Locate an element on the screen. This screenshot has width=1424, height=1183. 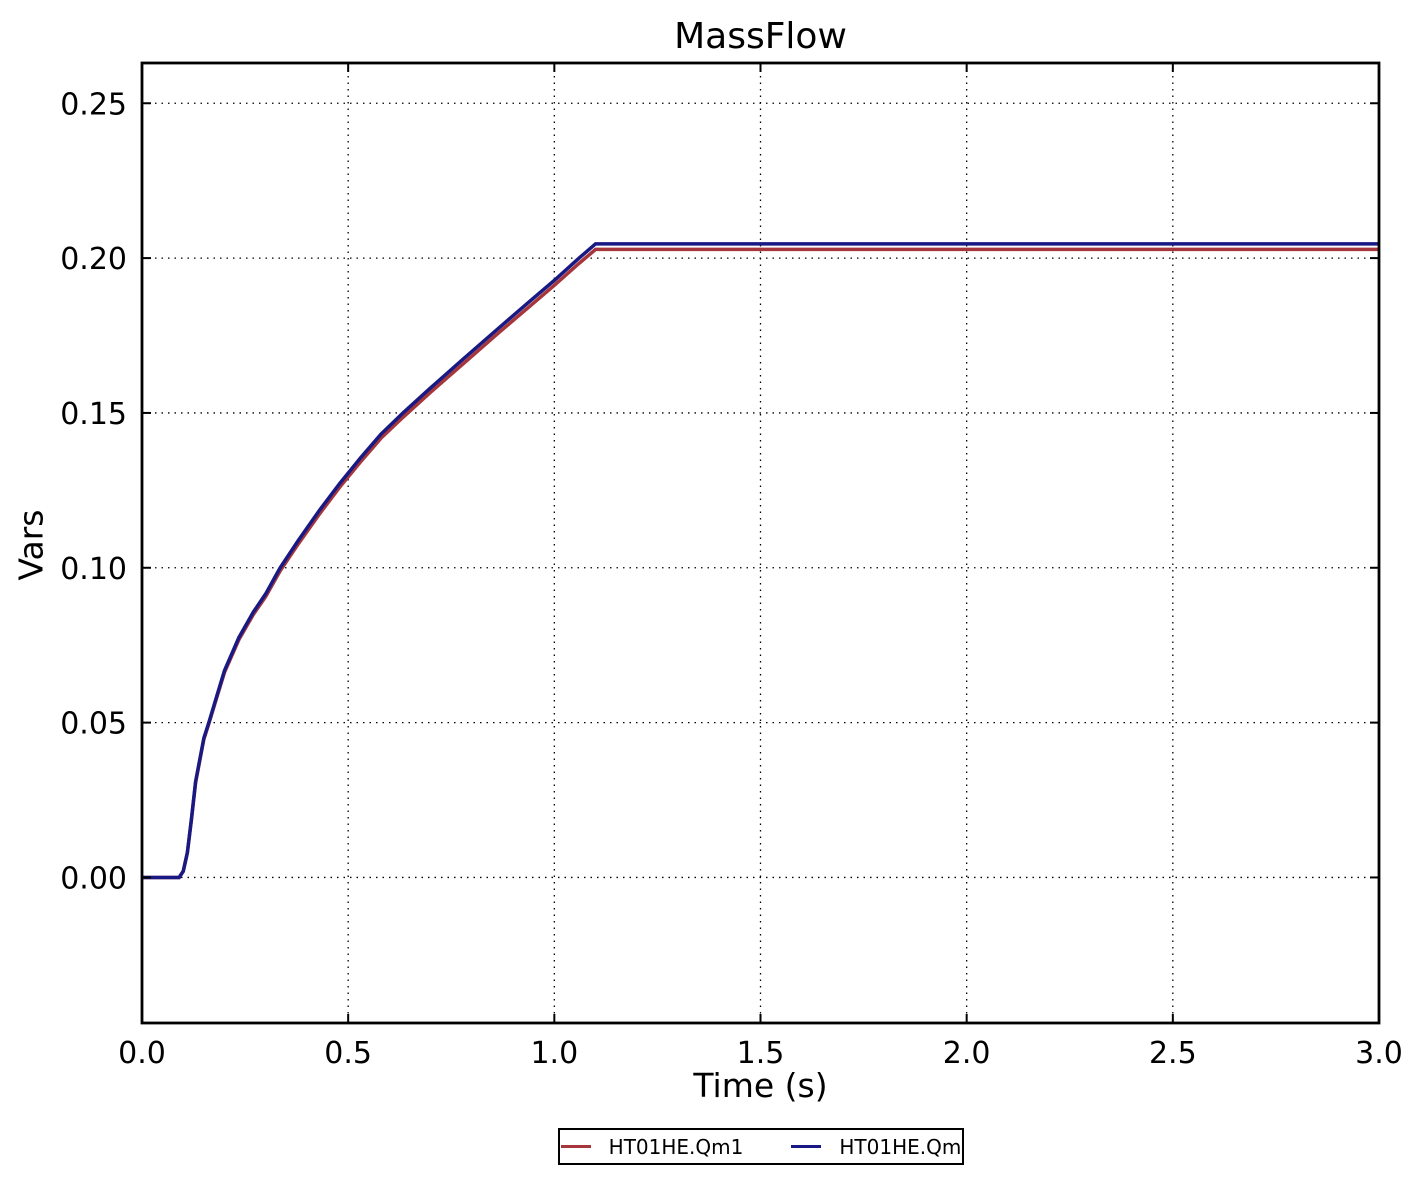
y-tick-label: 0.10 is located at coordinates (93, 569).